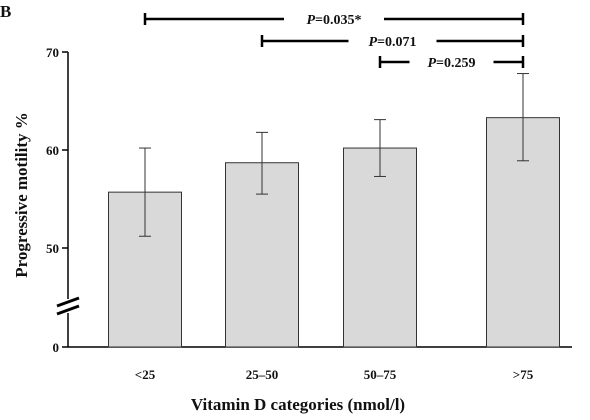 This screenshot has width=590, height=420. What do you see at coordinates (298, 404) in the screenshot?
I see `x-axis-title: Vitamin D categories (nmol/l)` at bounding box center [298, 404].